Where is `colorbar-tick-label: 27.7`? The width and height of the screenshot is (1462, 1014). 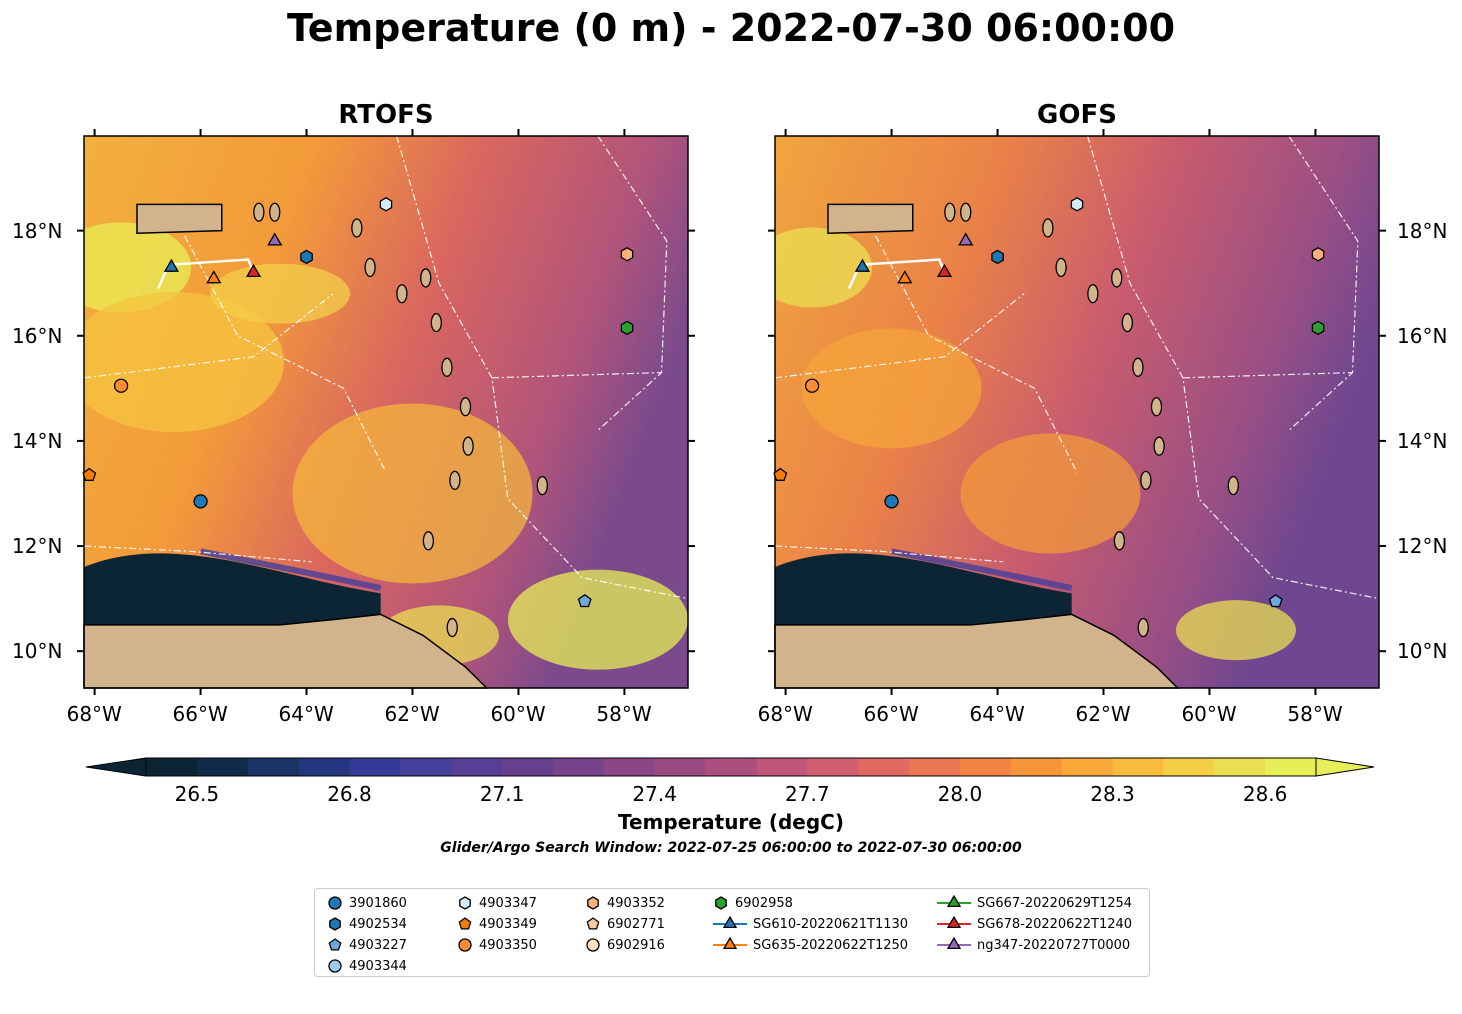 colorbar-tick-label: 27.7 is located at coordinates (807, 794).